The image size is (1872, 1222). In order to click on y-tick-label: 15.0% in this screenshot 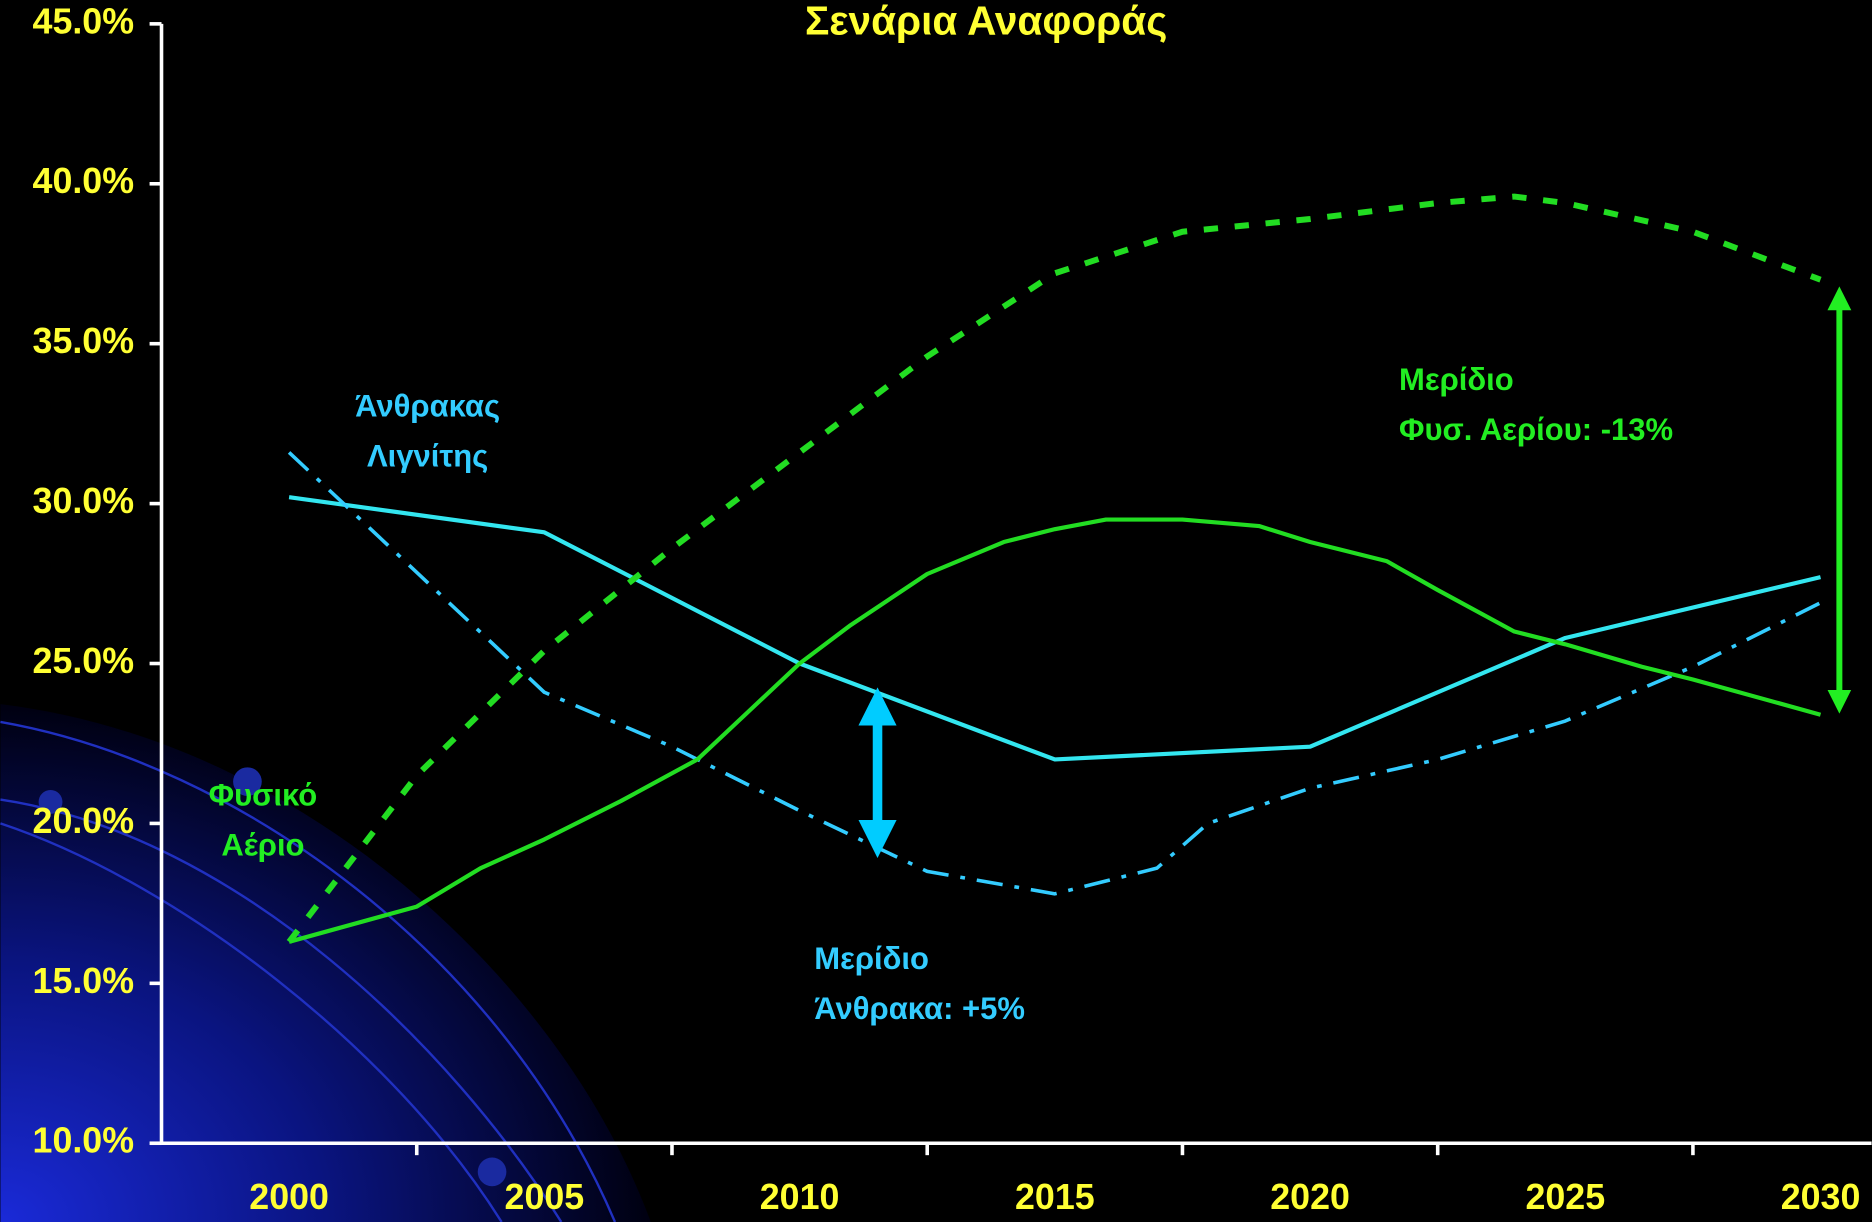, I will do `click(84, 981)`.